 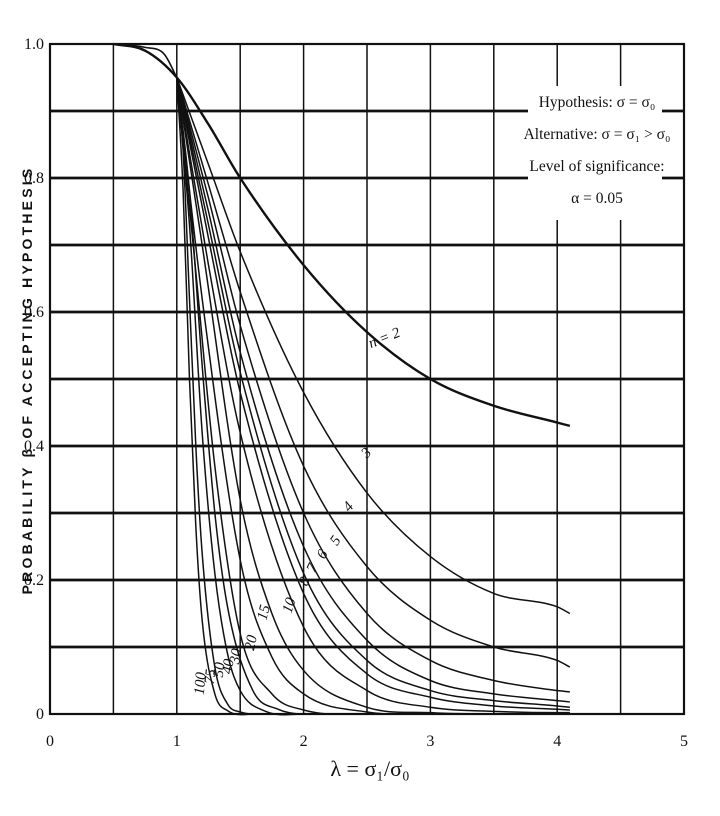 What do you see at coordinates (34, 44) in the screenshot?
I see `y-tick-label: 1.0` at bounding box center [34, 44].